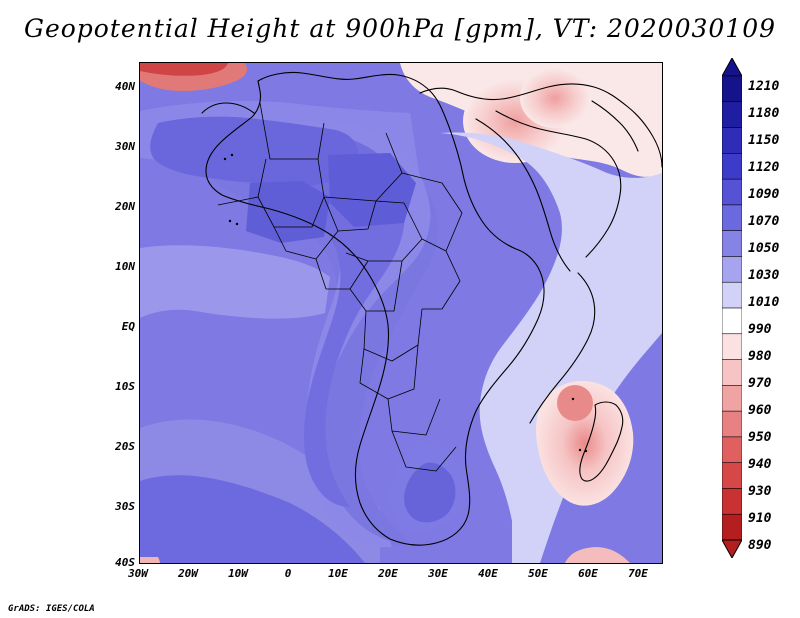 This screenshot has width=800, height=618. Describe the element at coordinates (764, 86) in the screenshot. I see `colorbar-label-1210: 1210` at that location.